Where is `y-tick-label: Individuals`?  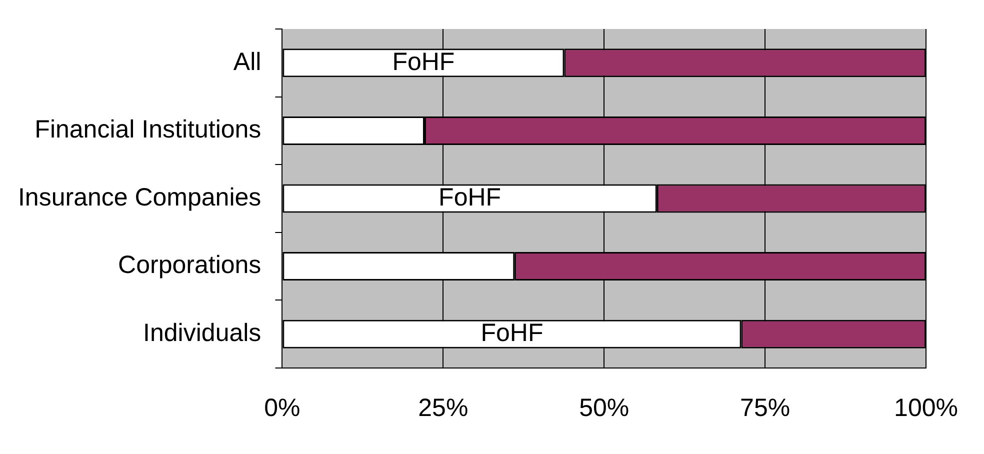 y-tick-label: Individuals is located at coordinates (202, 332).